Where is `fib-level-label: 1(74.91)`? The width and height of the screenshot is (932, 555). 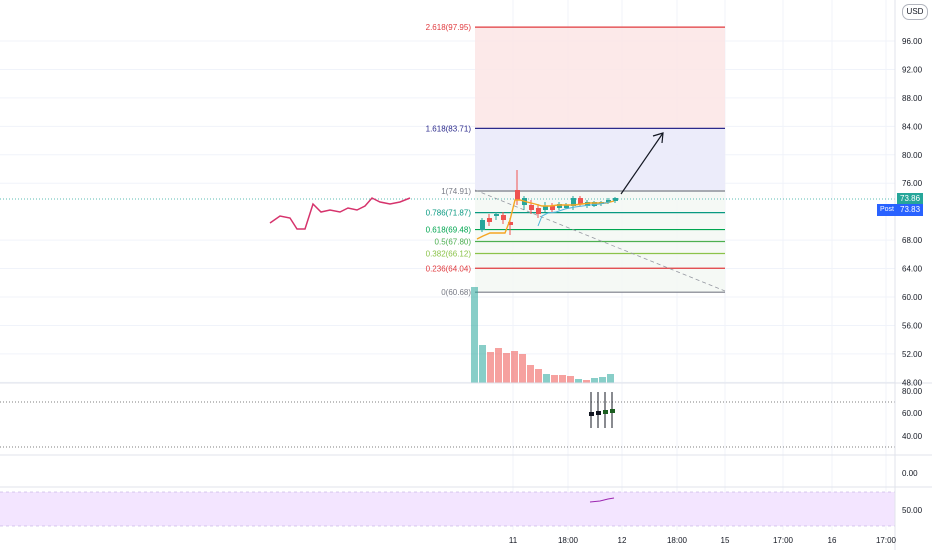
fib-level-label: 1(74.91) is located at coordinates (456, 191).